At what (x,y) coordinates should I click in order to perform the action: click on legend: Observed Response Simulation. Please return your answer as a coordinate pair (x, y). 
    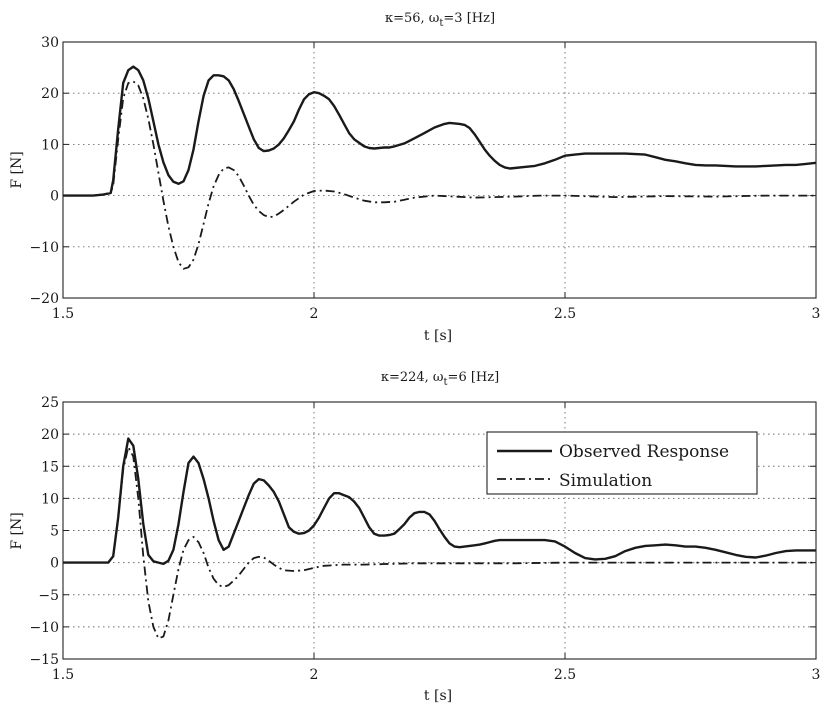
    Looking at the image, I should click on (622, 463).